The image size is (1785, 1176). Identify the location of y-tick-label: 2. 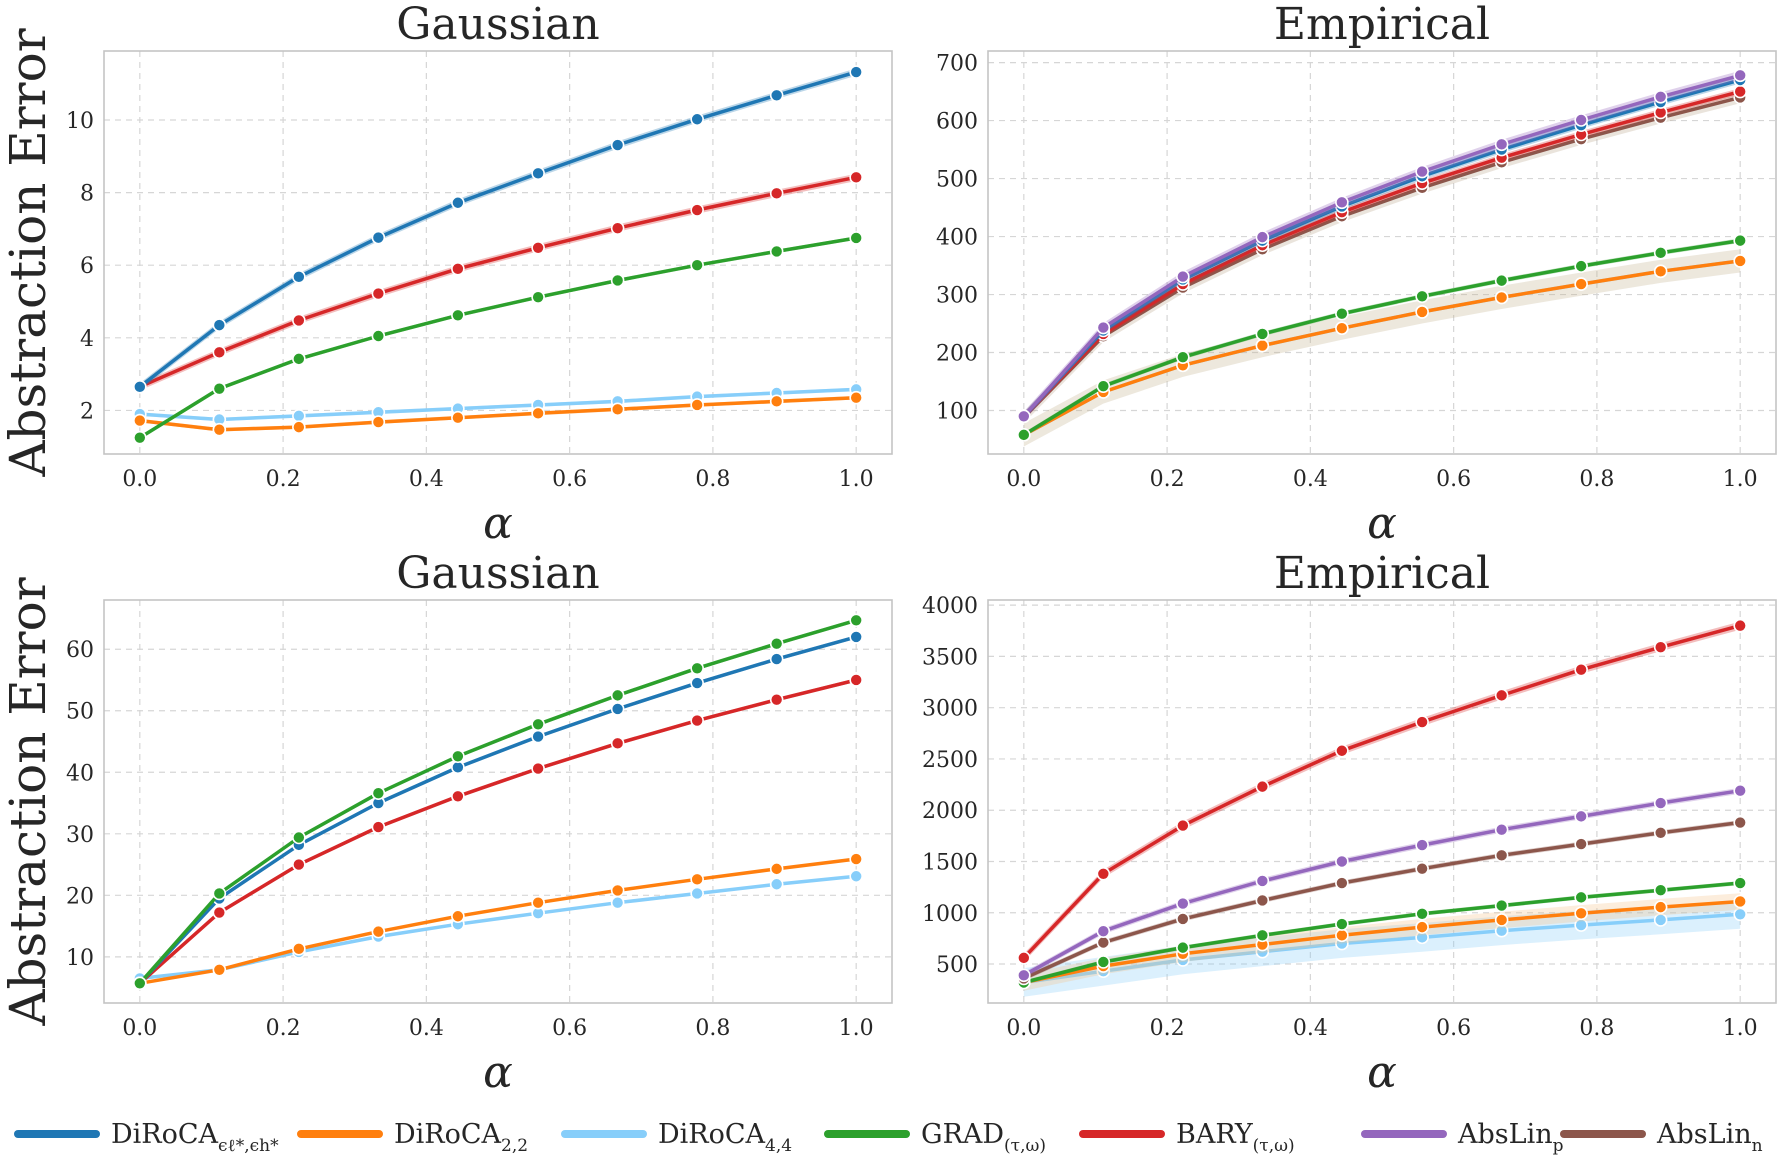
(87, 411).